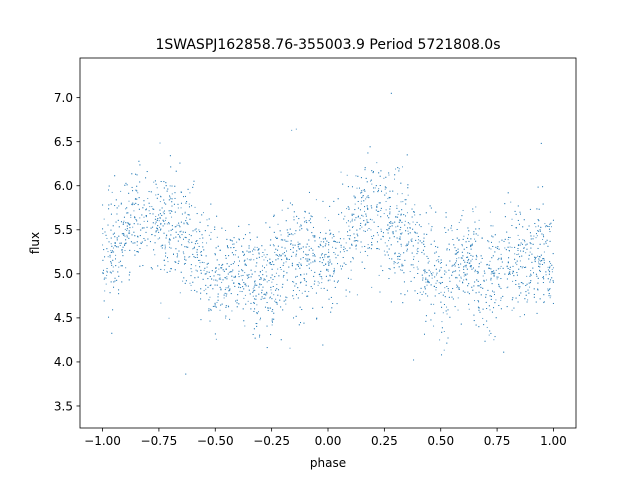 Image resolution: width=640 pixels, height=480 pixels. I want to click on x-tick-label: −0.25, so click(271, 441).